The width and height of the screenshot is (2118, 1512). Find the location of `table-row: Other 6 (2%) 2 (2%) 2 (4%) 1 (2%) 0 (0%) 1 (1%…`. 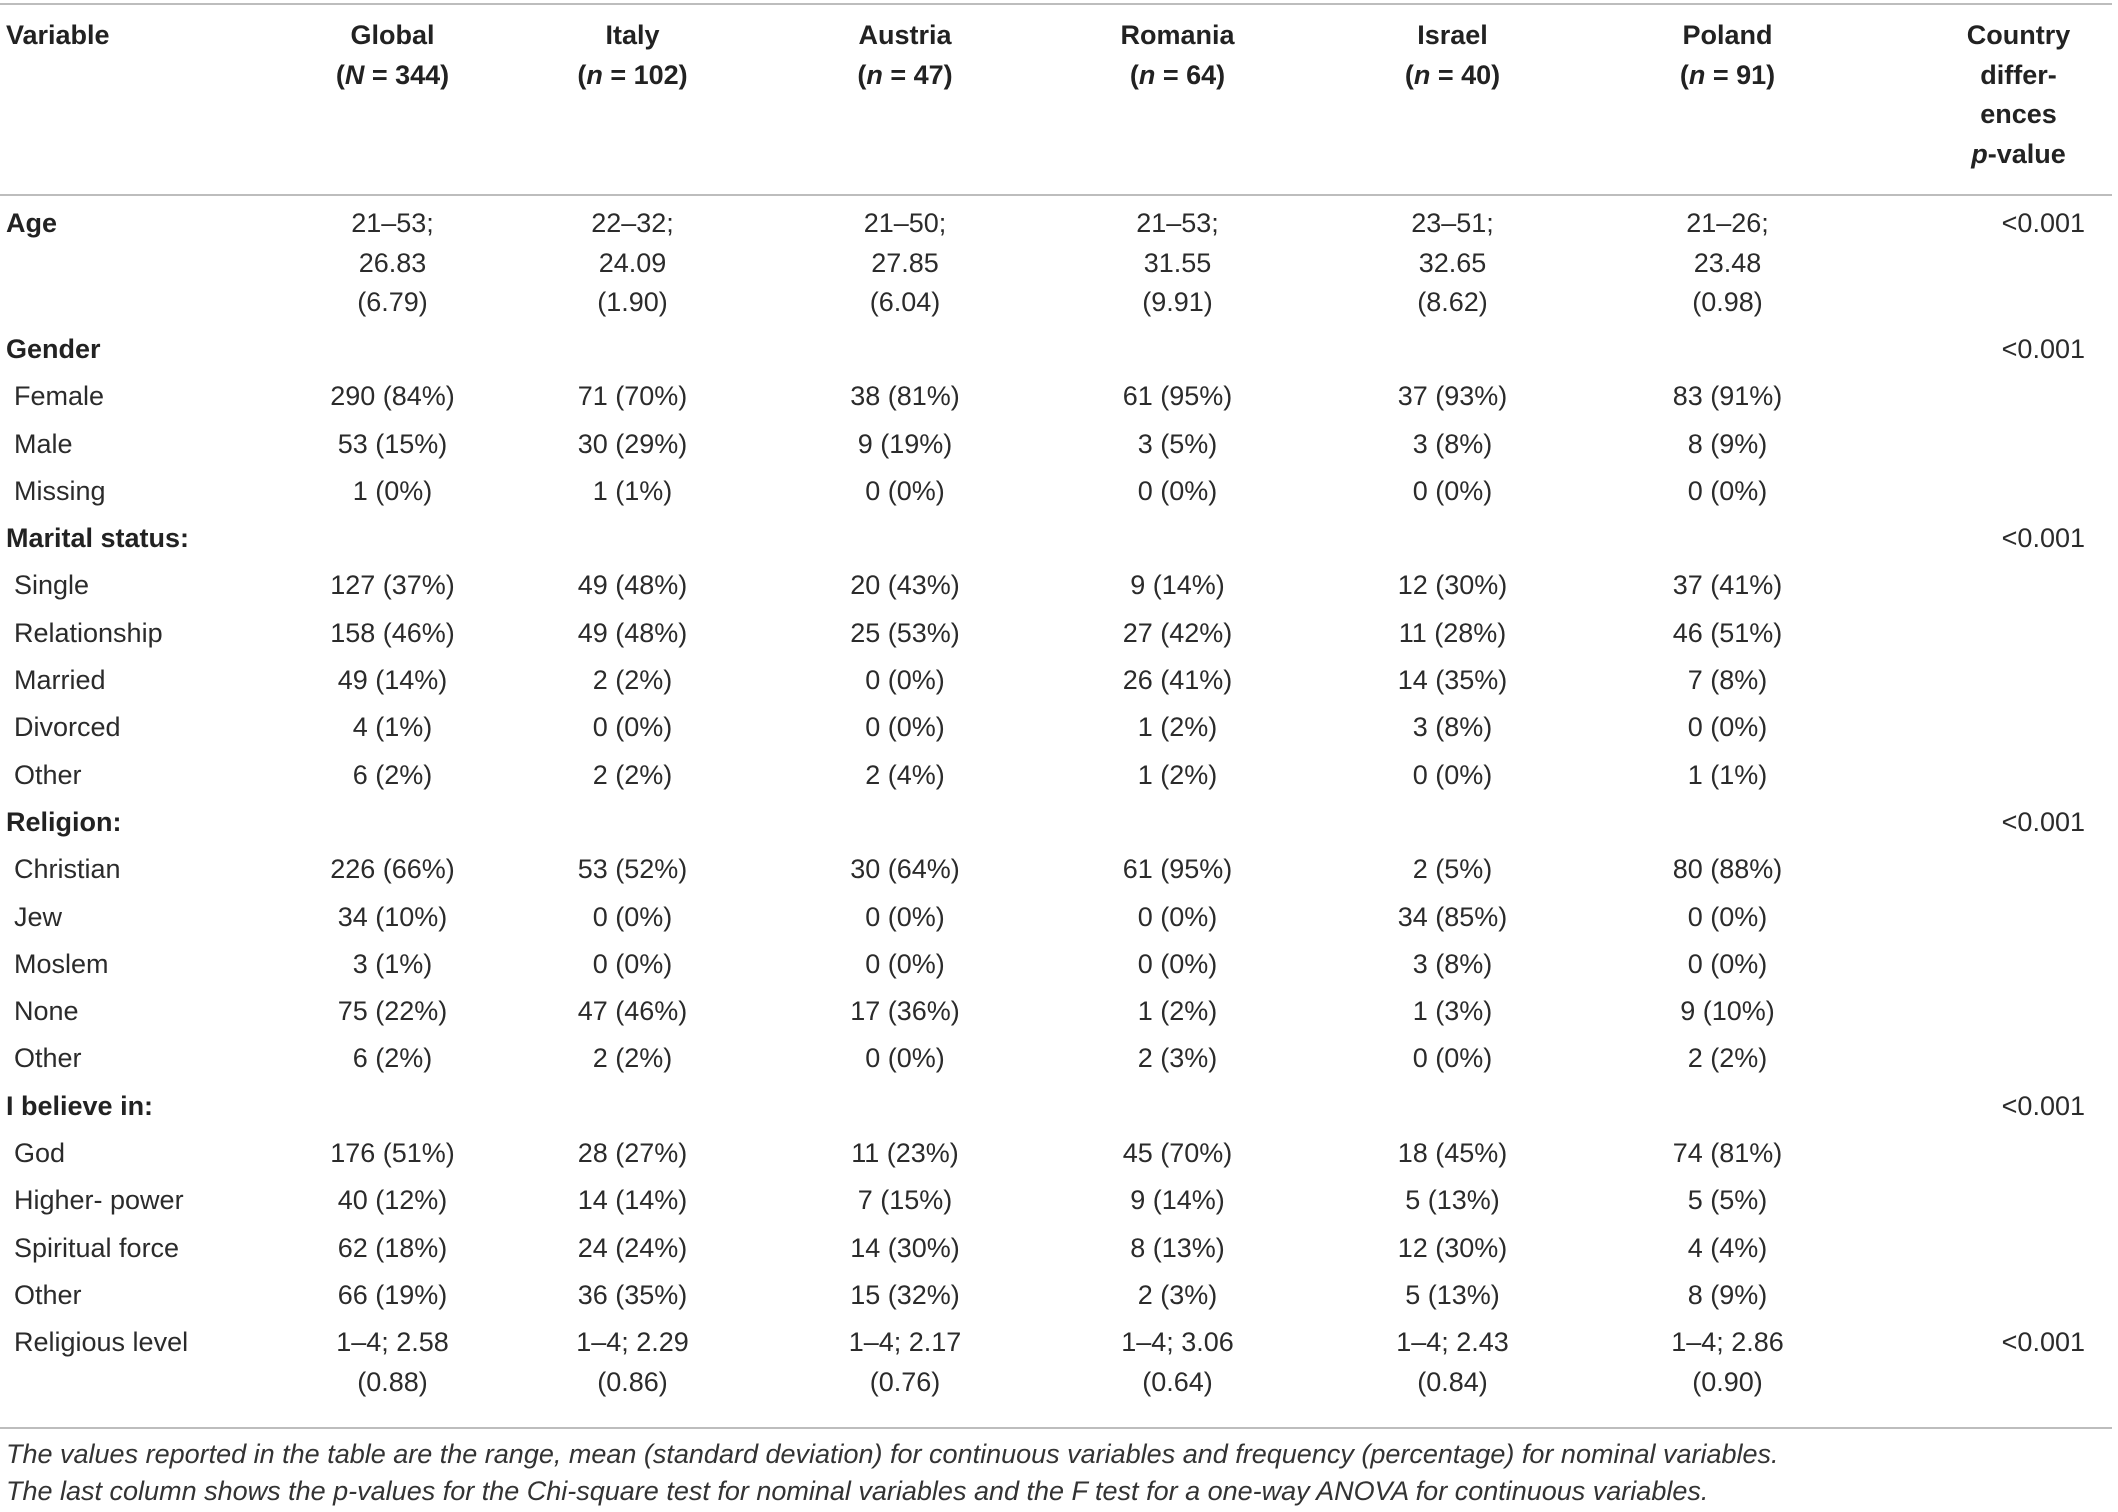

table-row: Other 6 (2%) 2 (2%) 2 (4%) 1 (2%) 0 (0%) 1 (1%… is located at coordinates (1056, 779).